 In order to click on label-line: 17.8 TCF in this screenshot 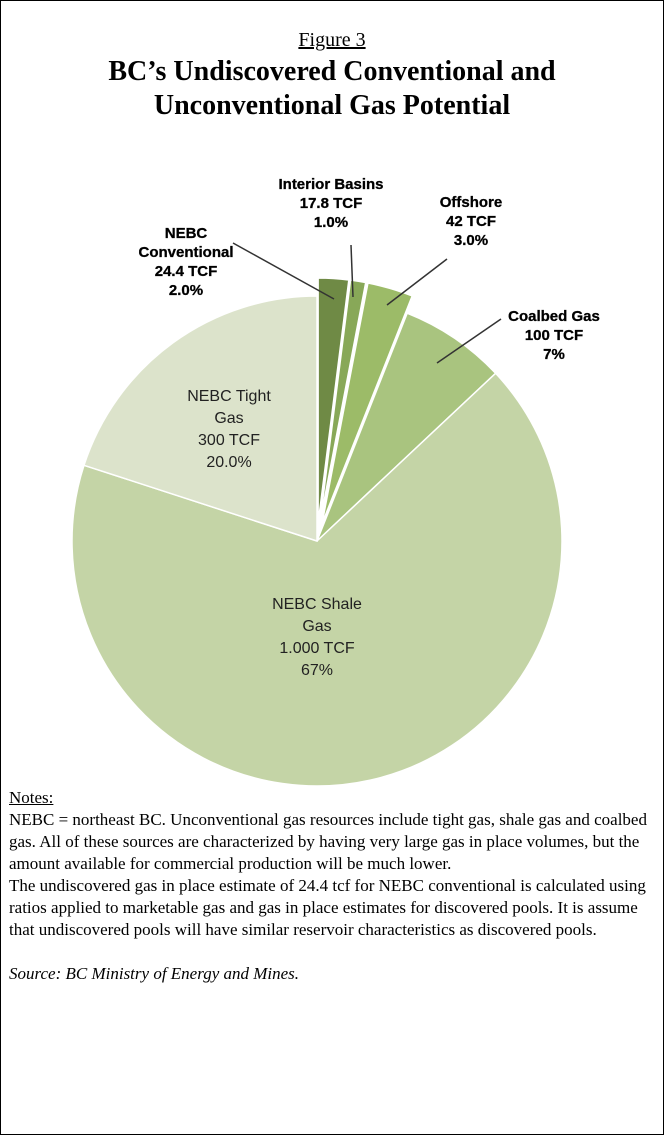, I will do `click(331, 203)`.